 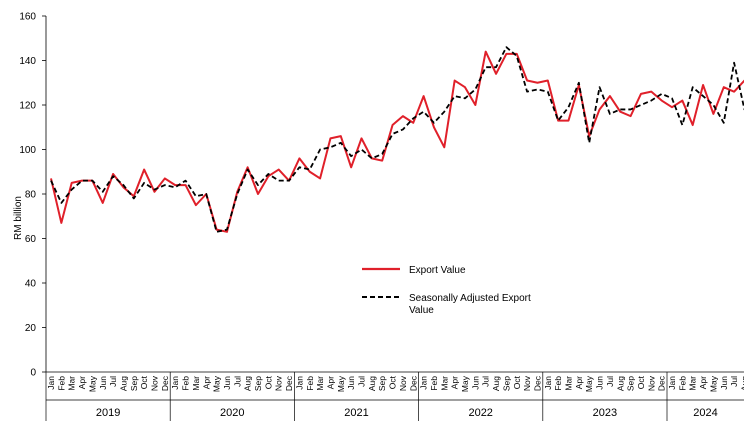 I want to click on year-label: 2023, so click(x=605, y=413).